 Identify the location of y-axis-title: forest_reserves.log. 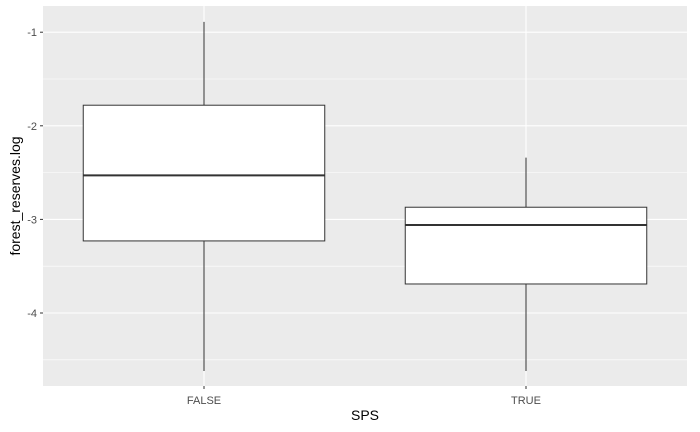
(15, 195).